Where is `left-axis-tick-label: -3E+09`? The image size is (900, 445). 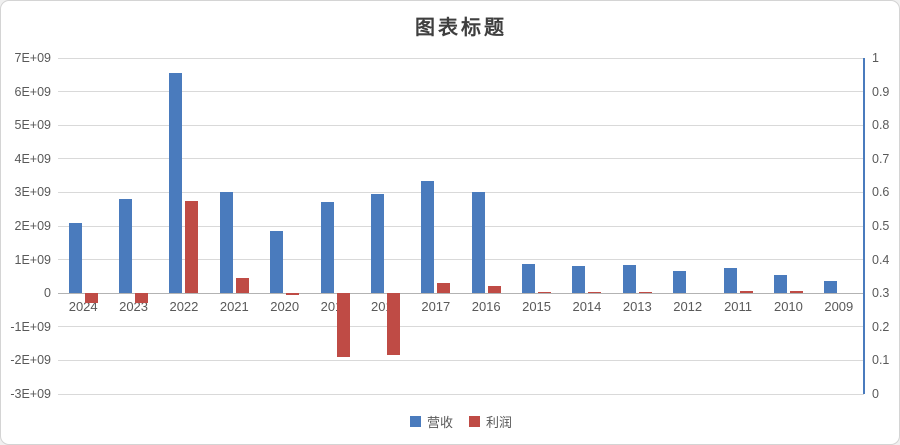
left-axis-tick-label: -3E+09 is located at coordinates (30, 394).